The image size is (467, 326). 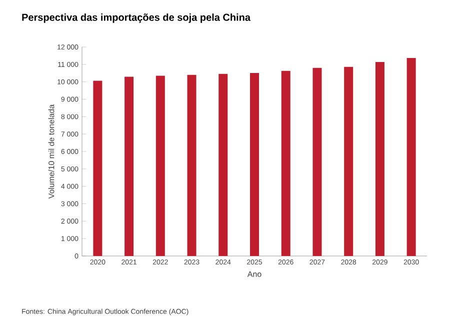 What do you see at coordinates (136, 18) in the screenshot?
I see `chart-title: Perspectiva das importações de soja pela China` at bounding box center [136, 18].